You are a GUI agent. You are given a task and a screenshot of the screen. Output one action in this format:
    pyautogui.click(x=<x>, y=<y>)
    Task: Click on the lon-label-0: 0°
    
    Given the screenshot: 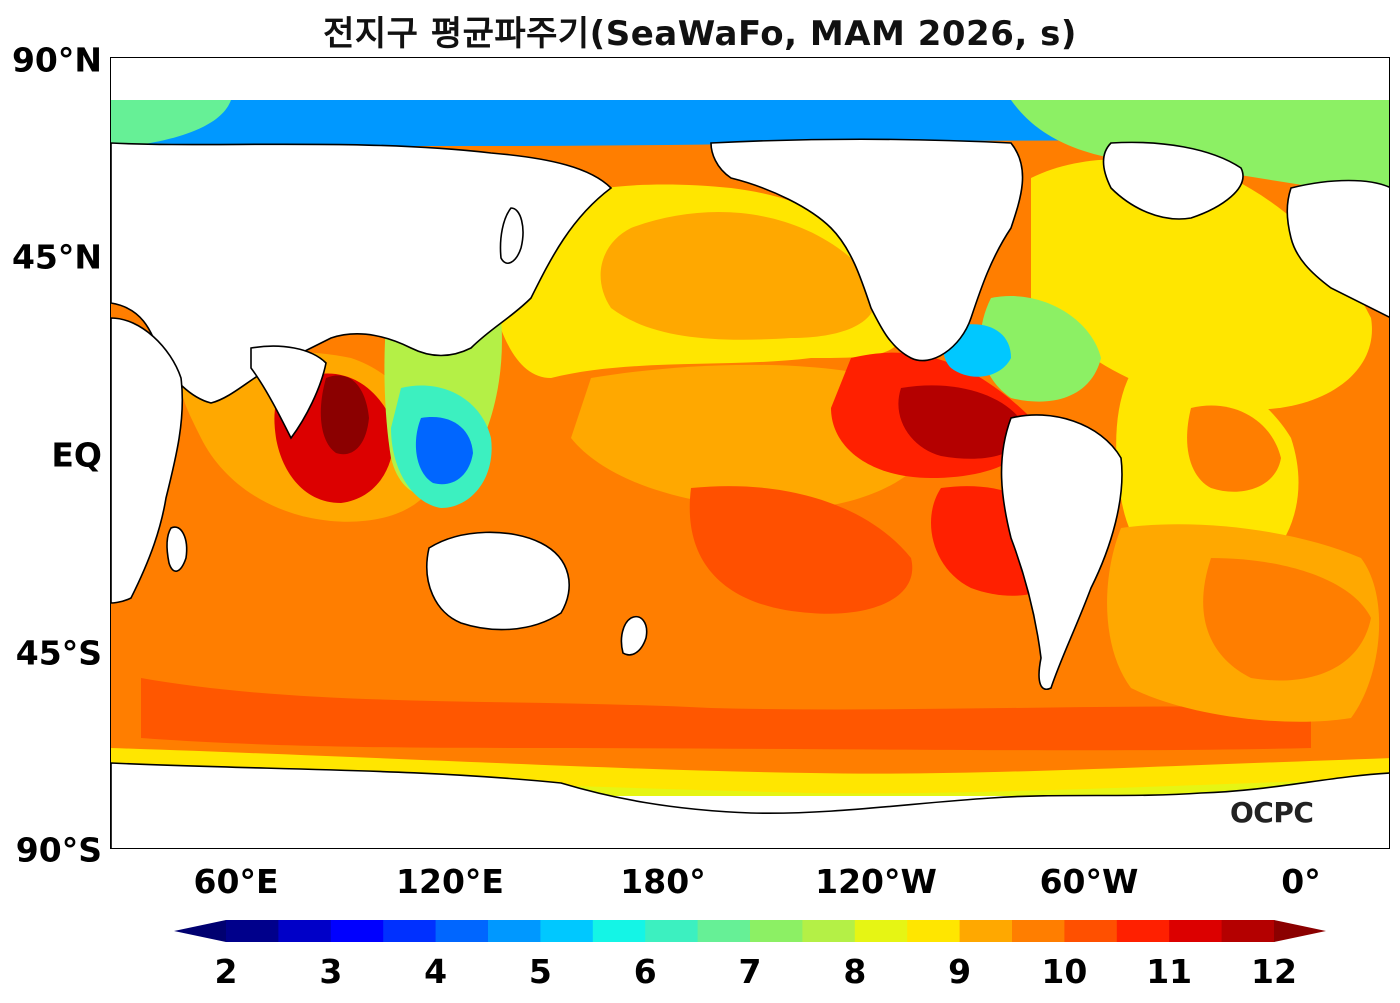 What is the action you would take?
    pyautogui.click(x=1301, y=881)
    